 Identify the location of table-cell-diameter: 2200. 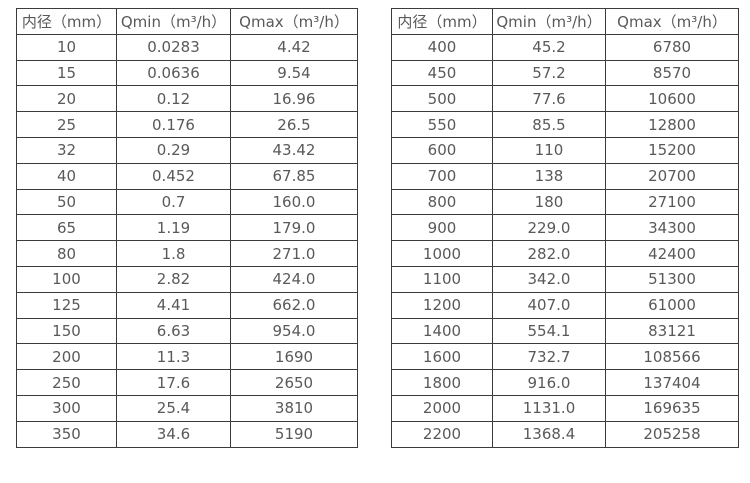
(442, 434).